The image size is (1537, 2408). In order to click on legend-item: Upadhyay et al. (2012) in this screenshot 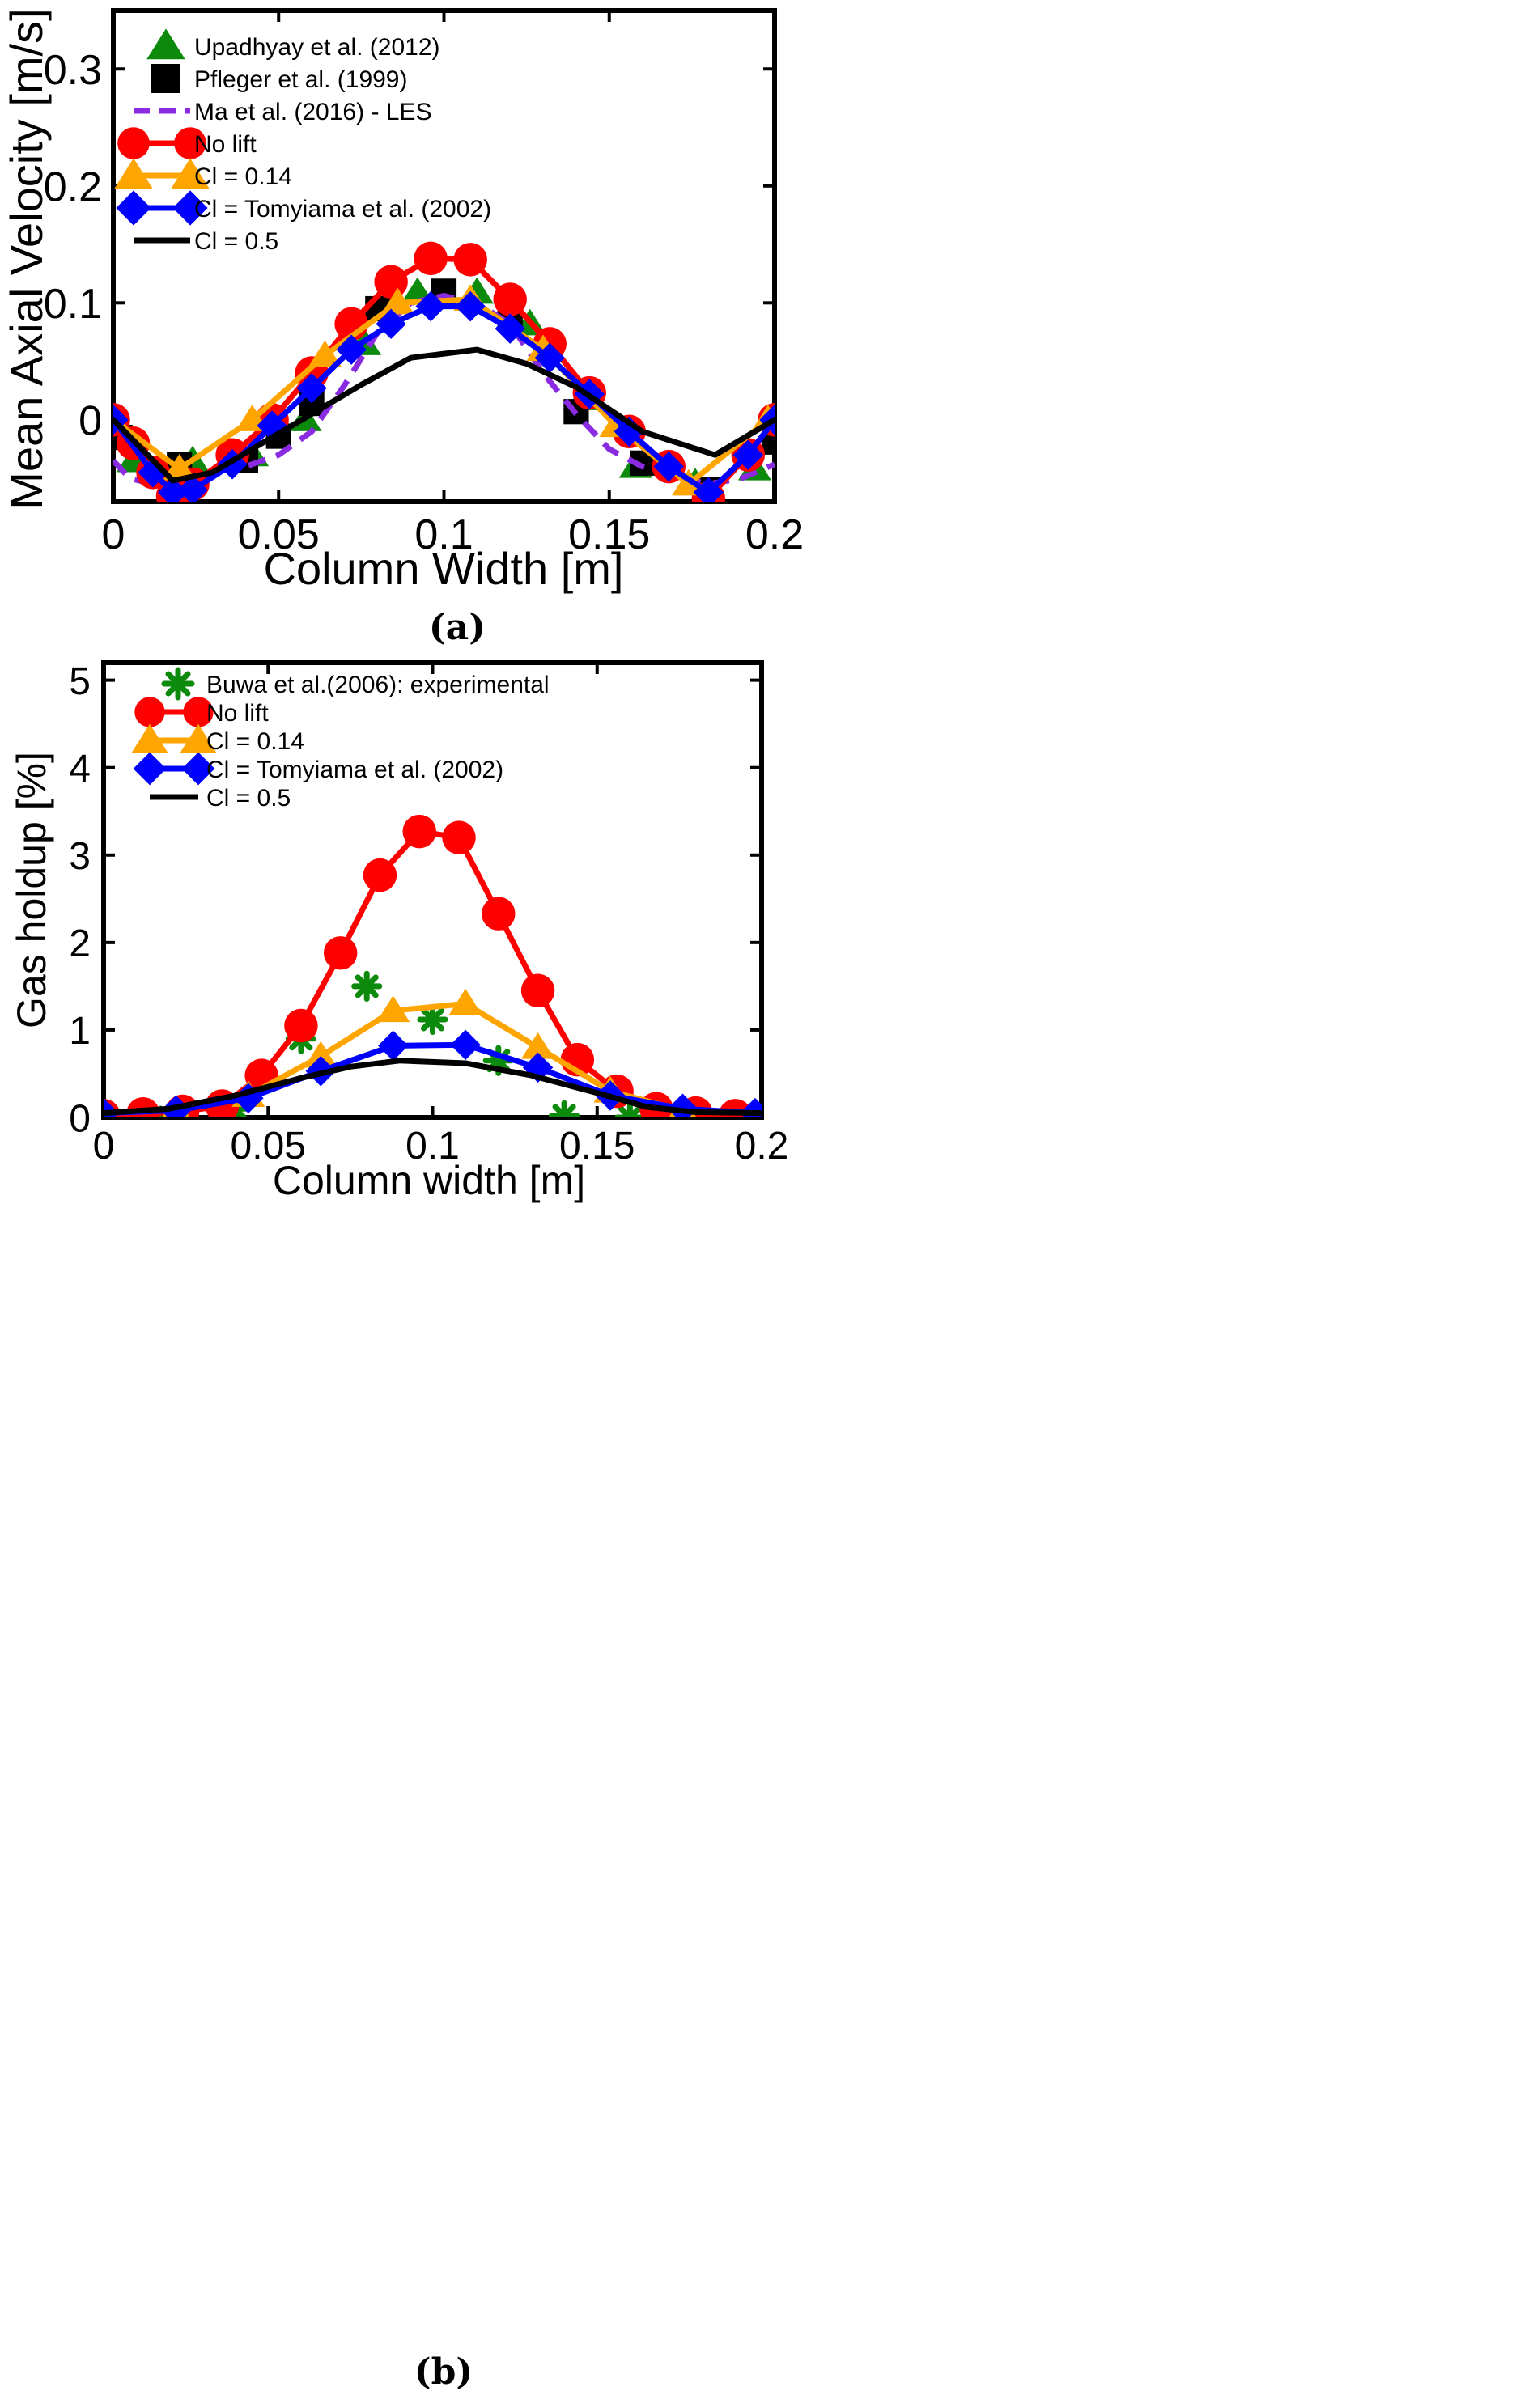, I will do `click(293, 44)`.